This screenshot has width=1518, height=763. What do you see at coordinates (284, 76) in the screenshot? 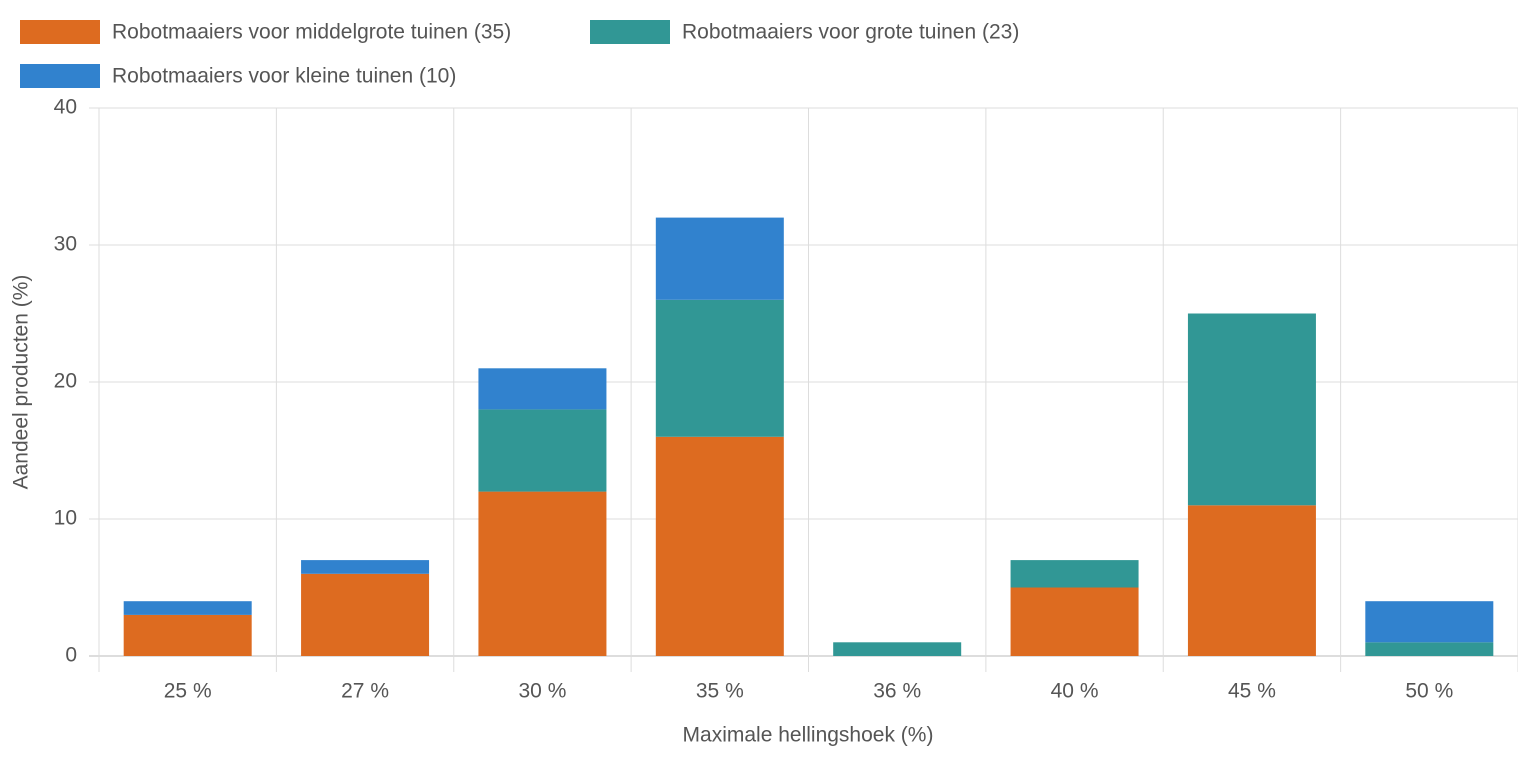
I see `legend-label: Robotmaaiers voor kleine tuinen (10)` at bounding box center [284, 76].